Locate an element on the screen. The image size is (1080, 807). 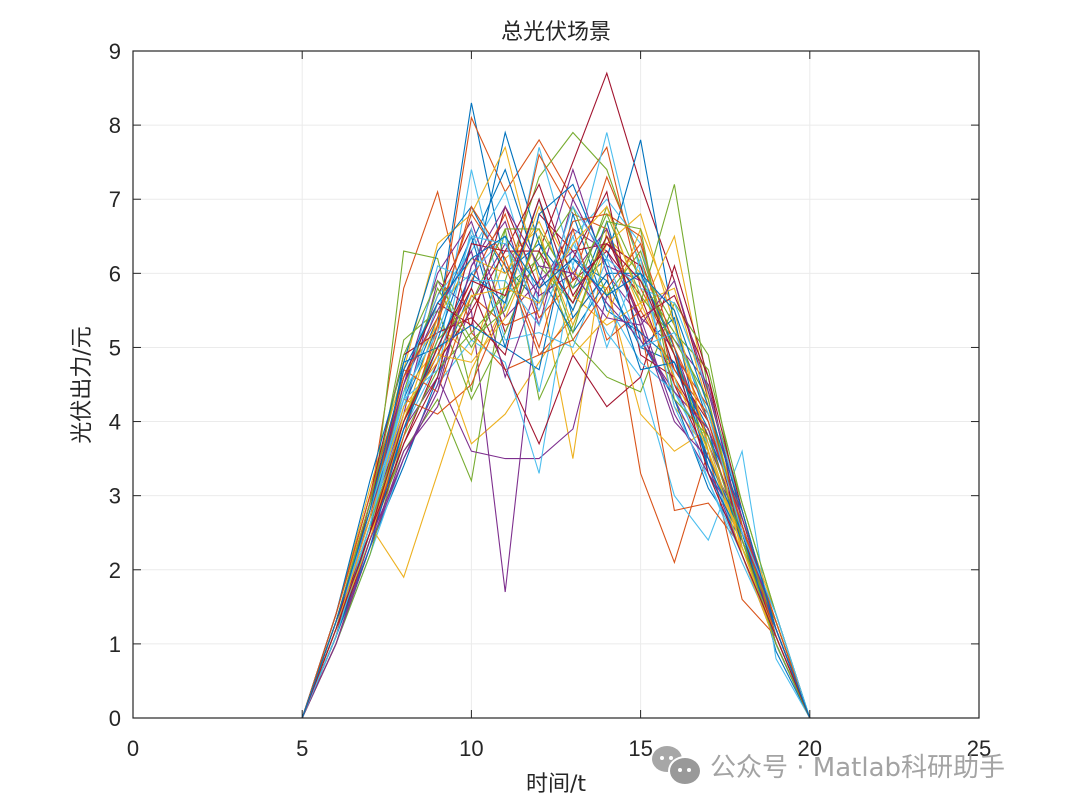
x-tick-label: 5 is located at coordinates (302, 748).